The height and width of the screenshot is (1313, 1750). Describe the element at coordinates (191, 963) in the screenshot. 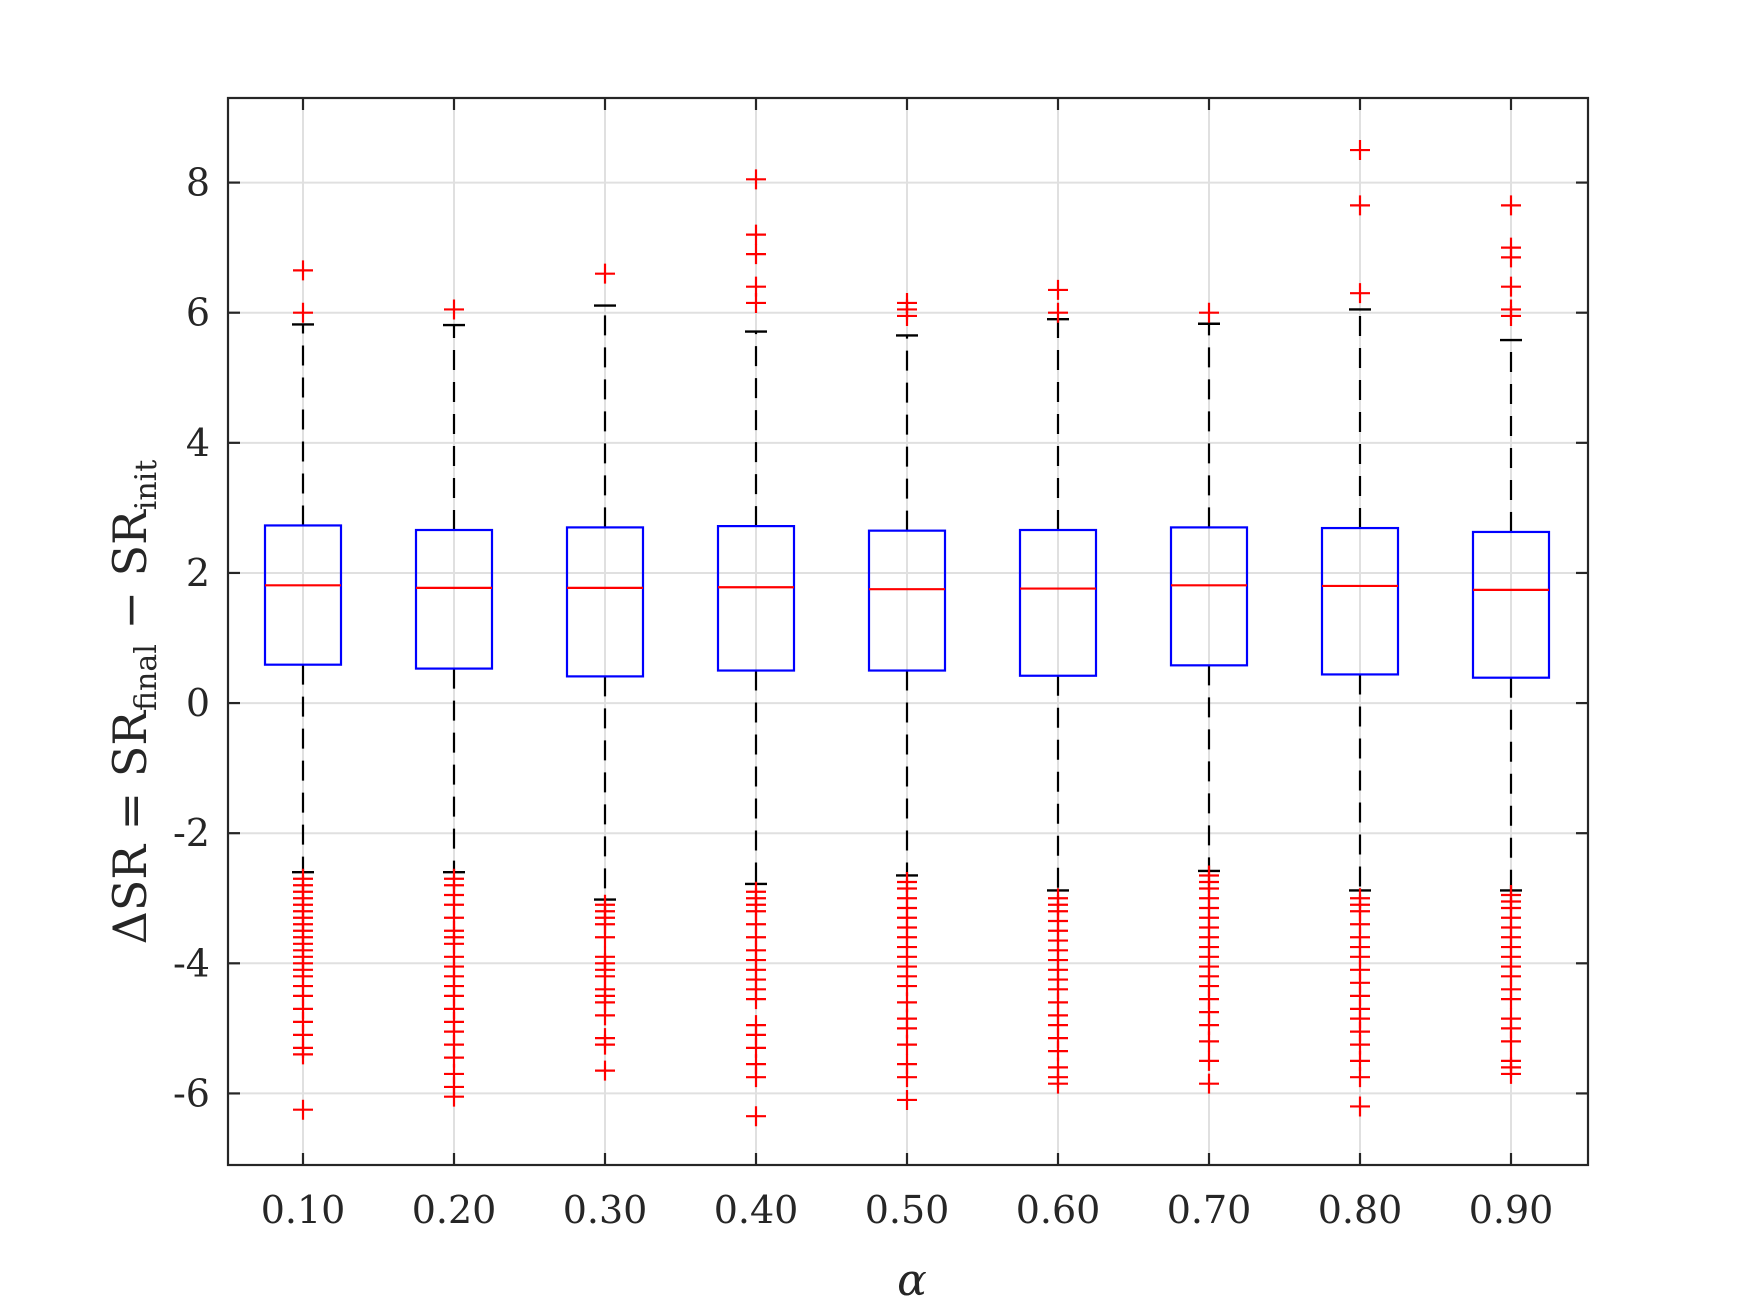

I see `y-tick-label: -4` at that location.